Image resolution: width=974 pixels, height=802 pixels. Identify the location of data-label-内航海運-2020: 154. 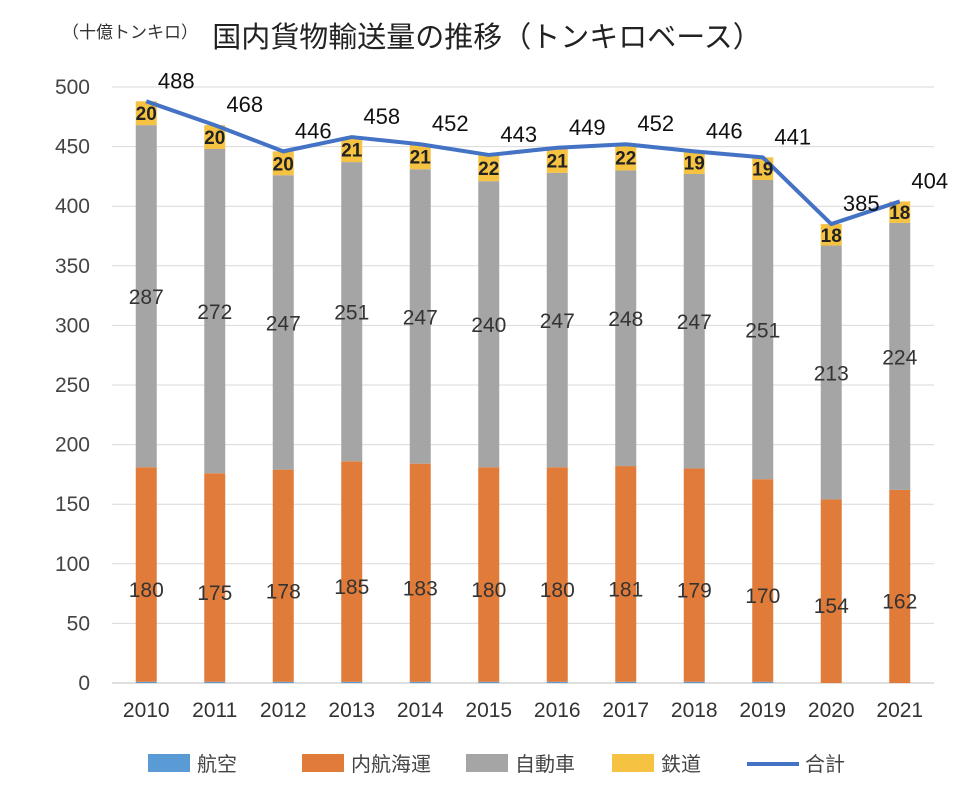
(831, 606).